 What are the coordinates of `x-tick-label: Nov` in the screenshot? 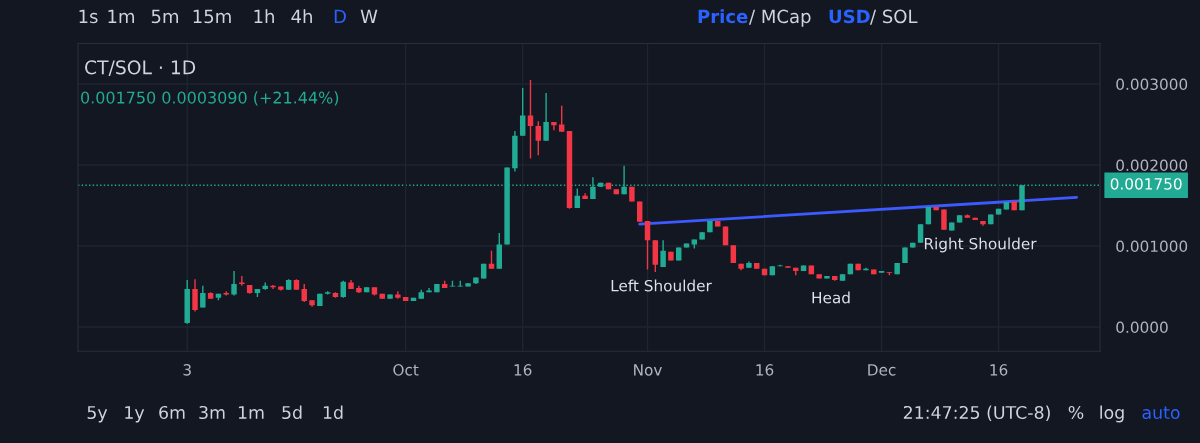 It's located at (648, 370).